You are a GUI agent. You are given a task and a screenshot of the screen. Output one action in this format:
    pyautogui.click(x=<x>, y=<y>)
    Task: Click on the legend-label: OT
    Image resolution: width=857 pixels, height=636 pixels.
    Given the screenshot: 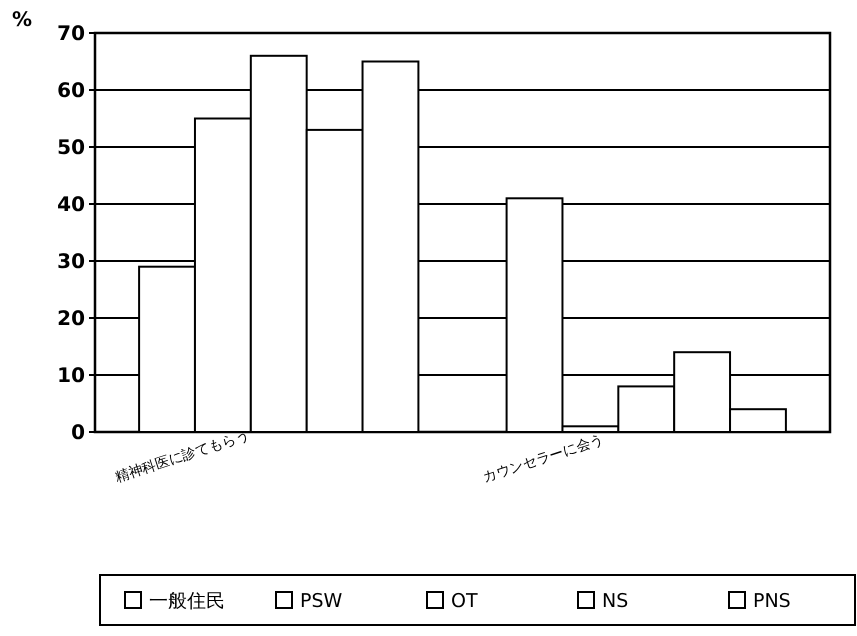 What is the action you would take?
    pyautogui.click(x=464, y=601)
    